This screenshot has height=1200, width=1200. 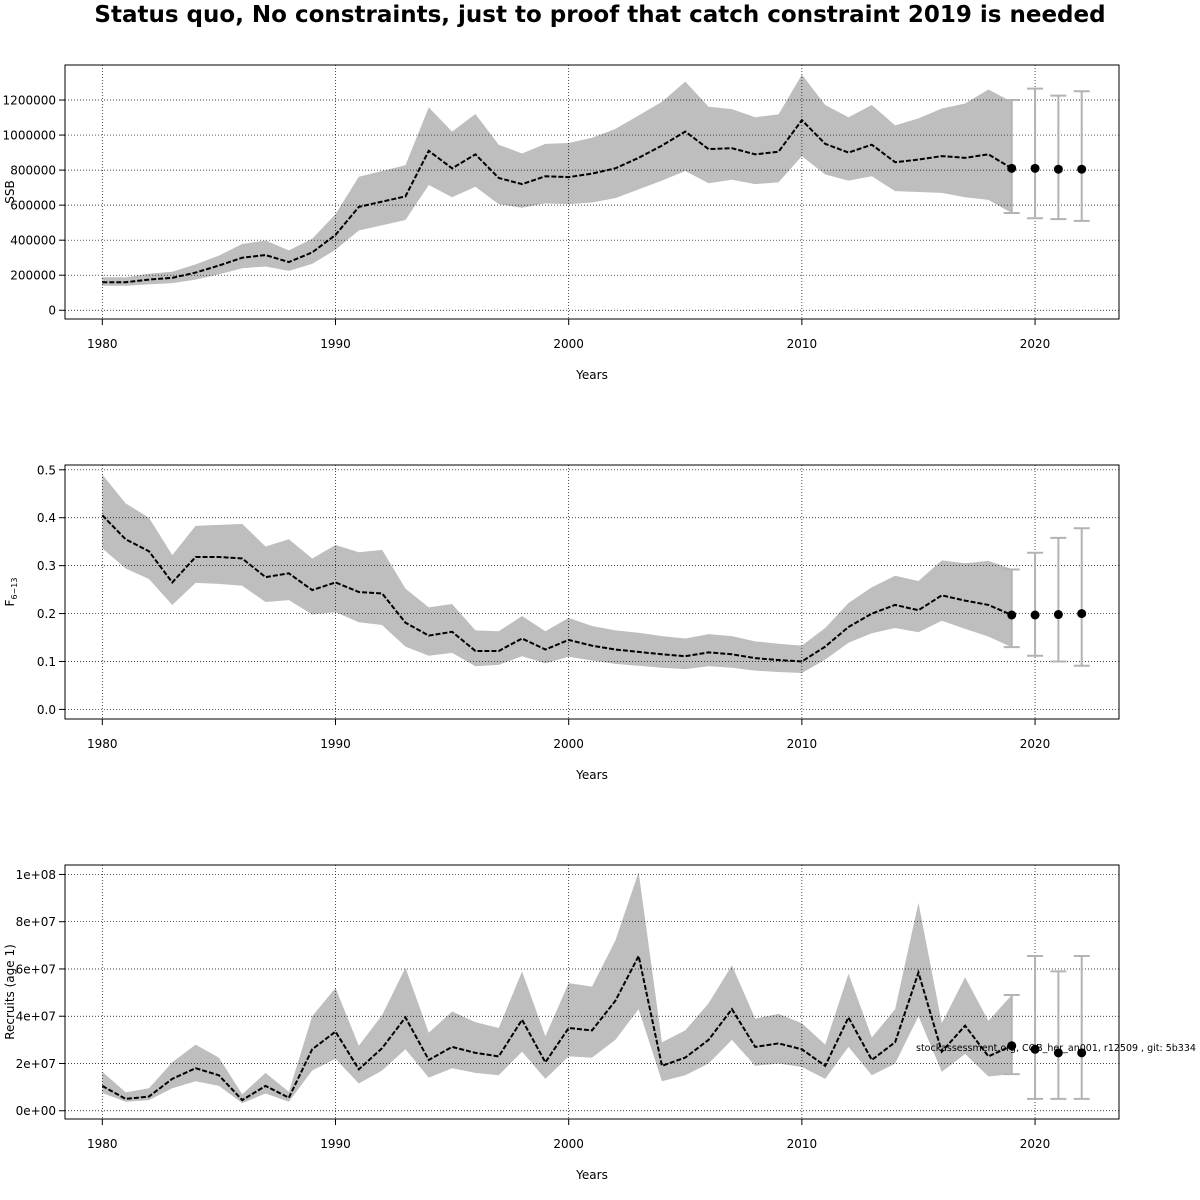 What do you see at coordinates (36, 922) in the screenshot?
I see `y-tick-label: 8e+07` at bounding box center [36, 922].